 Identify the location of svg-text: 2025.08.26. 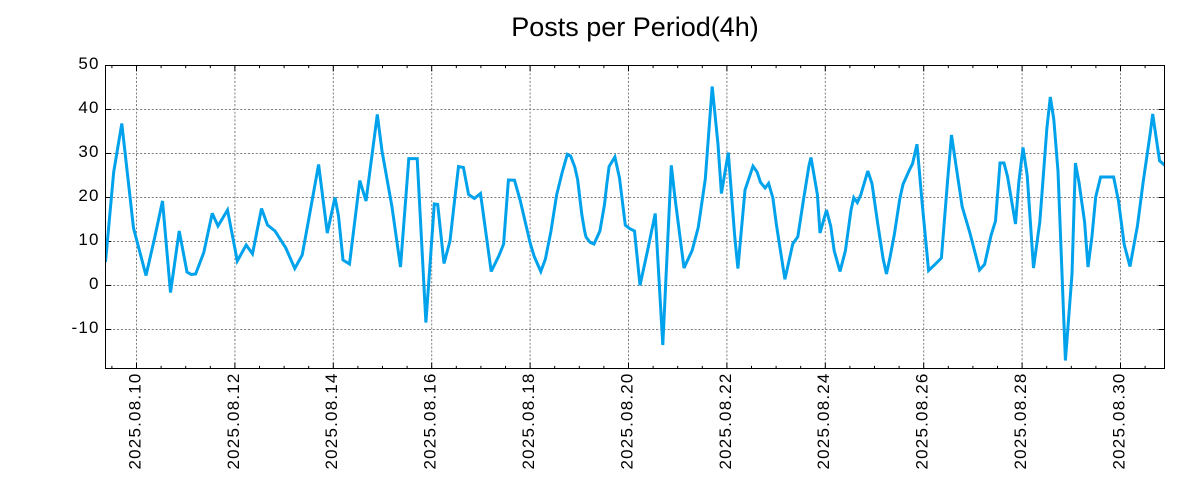
(922, 420).